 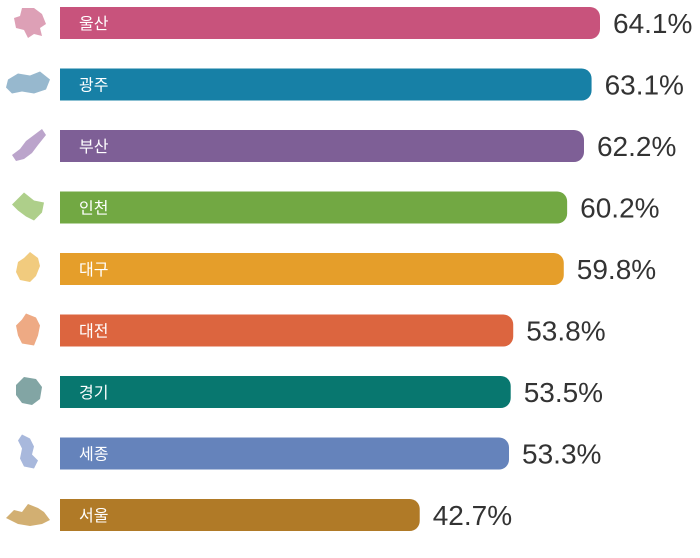 What do you see at coordinates (28, 82) in the screenshot?
I see `gwangju-map-icon` at bounding box center [28, 82].